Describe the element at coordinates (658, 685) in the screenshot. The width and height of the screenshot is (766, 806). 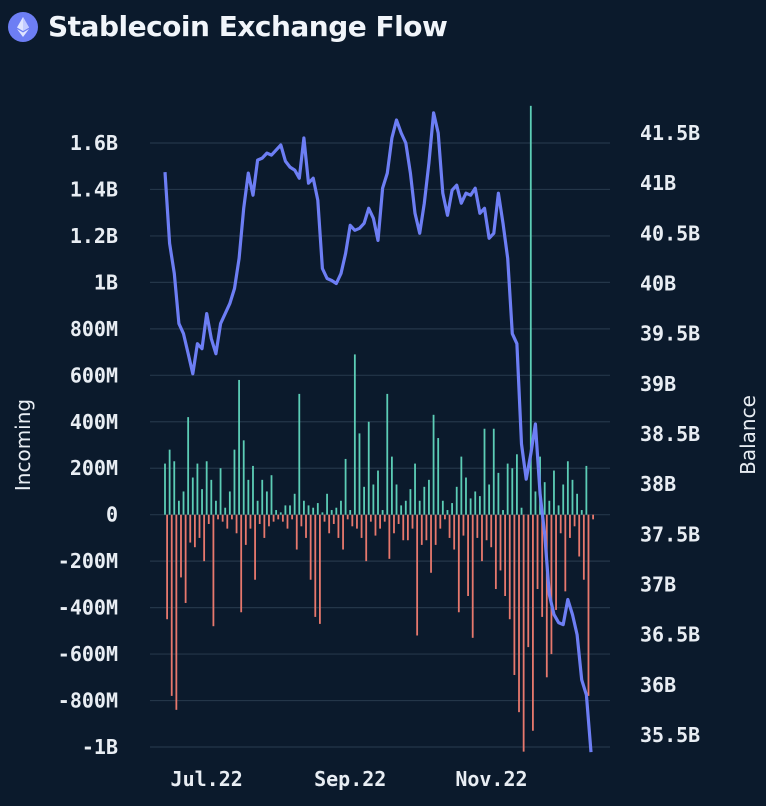
I see `right-tick-label: 36B` at that location.